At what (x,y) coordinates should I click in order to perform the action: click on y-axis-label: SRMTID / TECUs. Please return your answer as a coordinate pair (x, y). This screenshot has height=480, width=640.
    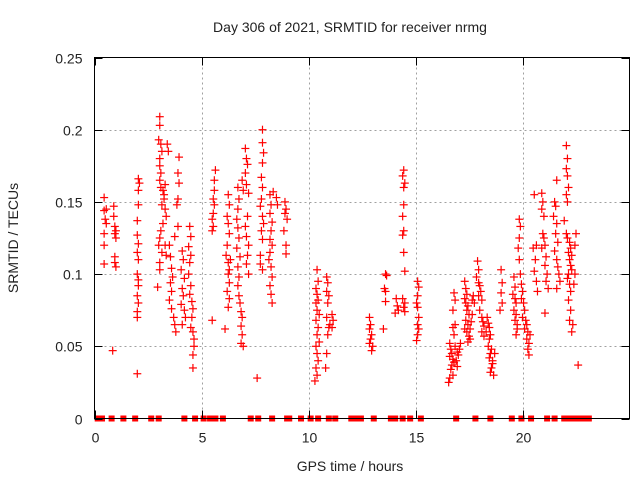
    Looking at the image, I should click on (13, 238).